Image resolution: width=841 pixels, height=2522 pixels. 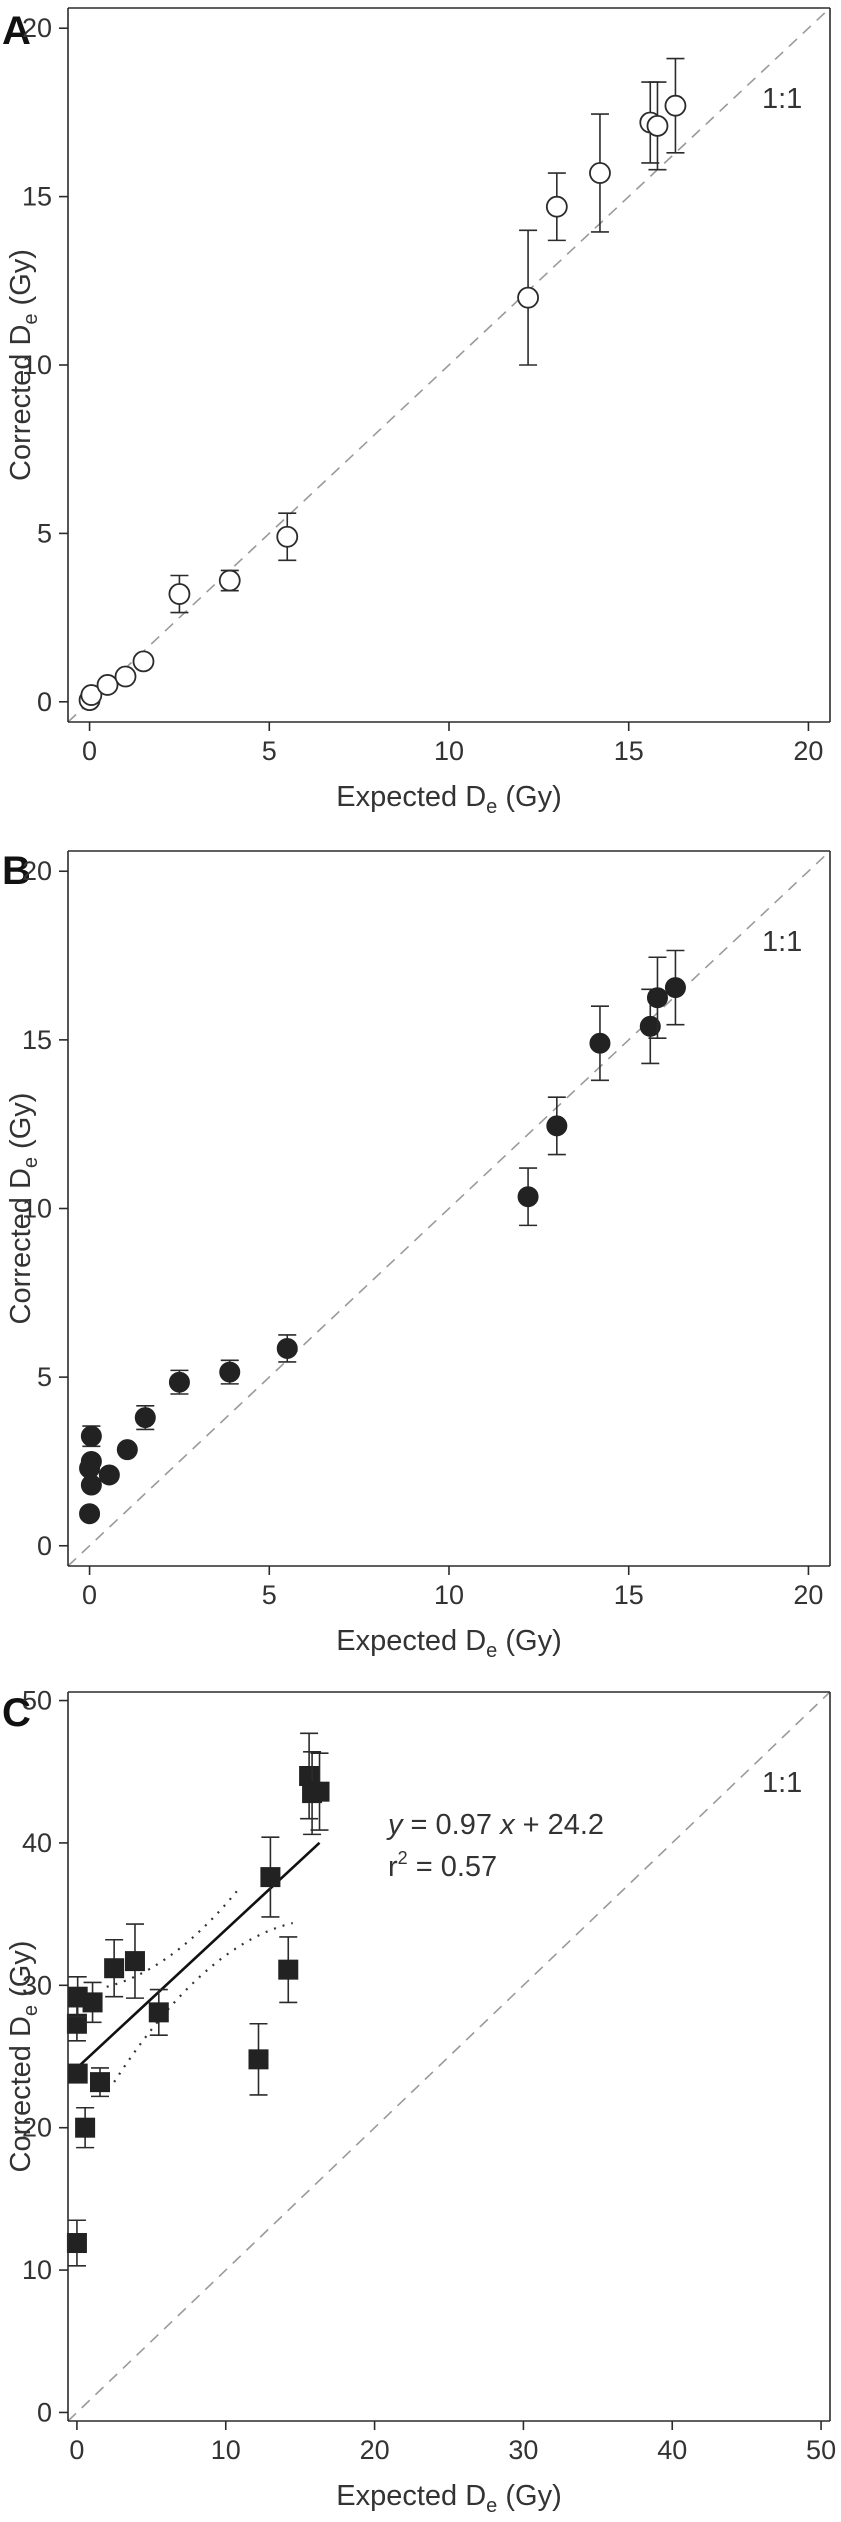 What do you see at coordinates (44, 1377) in the screenshot?
I see `panel-b-y-tick-label: 5` at bounding box center [44, 1377].